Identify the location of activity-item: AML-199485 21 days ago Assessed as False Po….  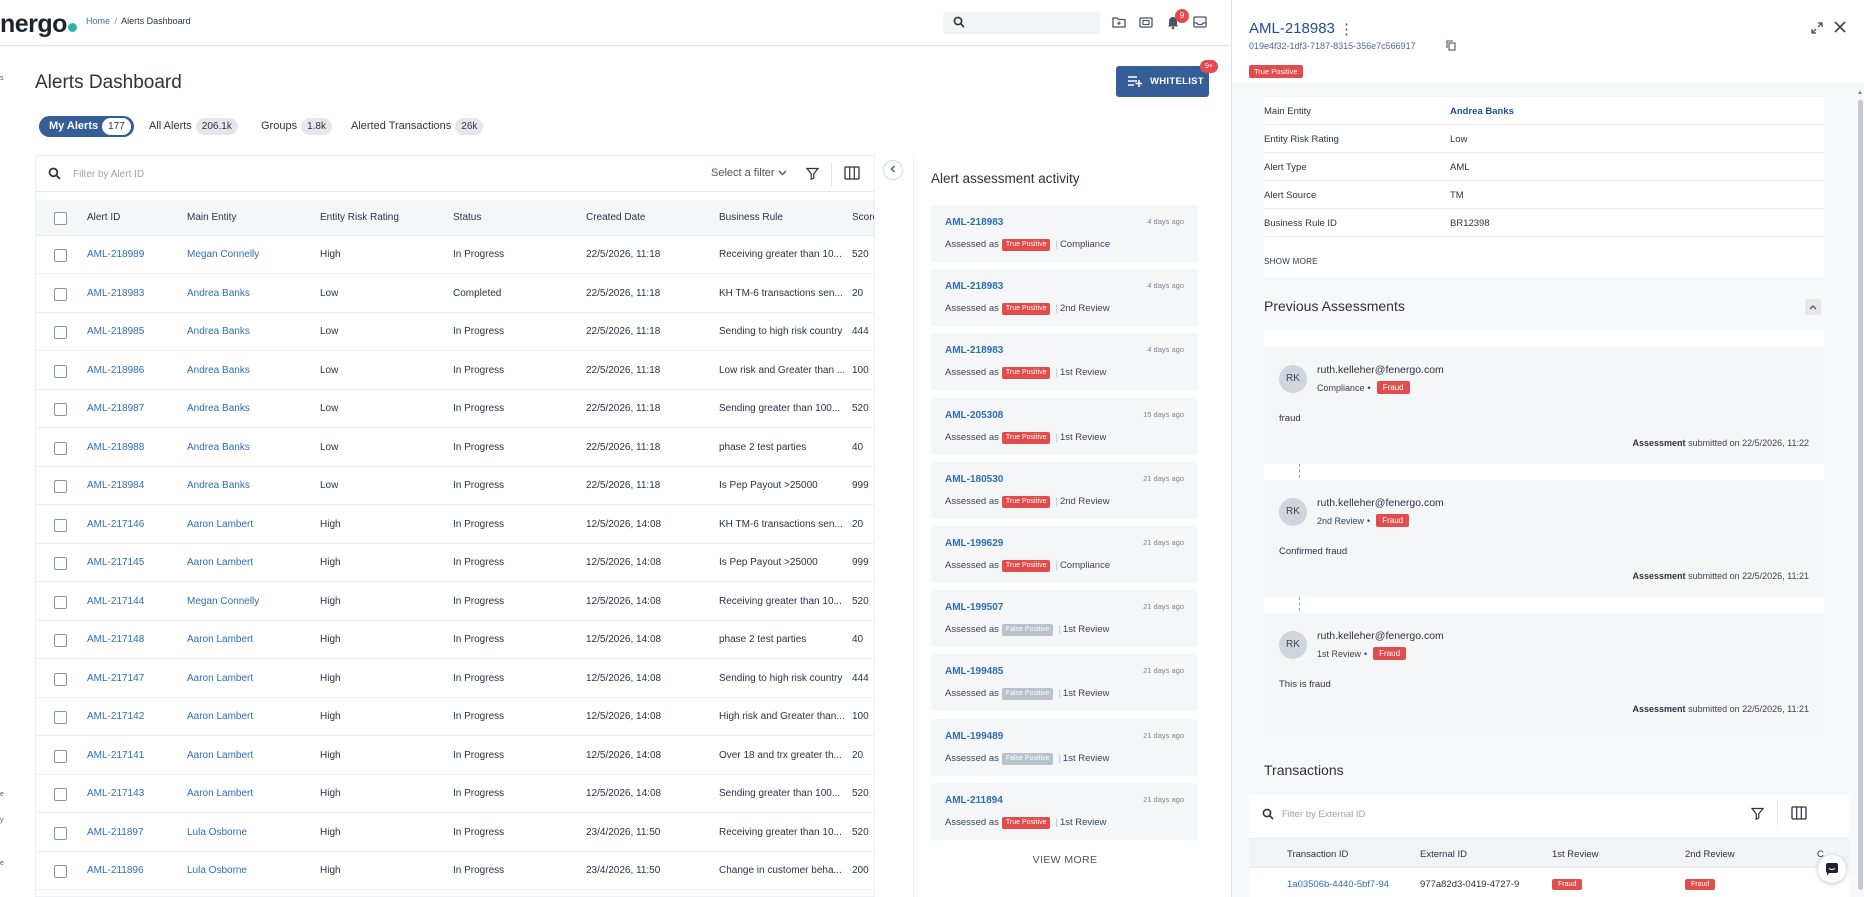
(1064, 683).